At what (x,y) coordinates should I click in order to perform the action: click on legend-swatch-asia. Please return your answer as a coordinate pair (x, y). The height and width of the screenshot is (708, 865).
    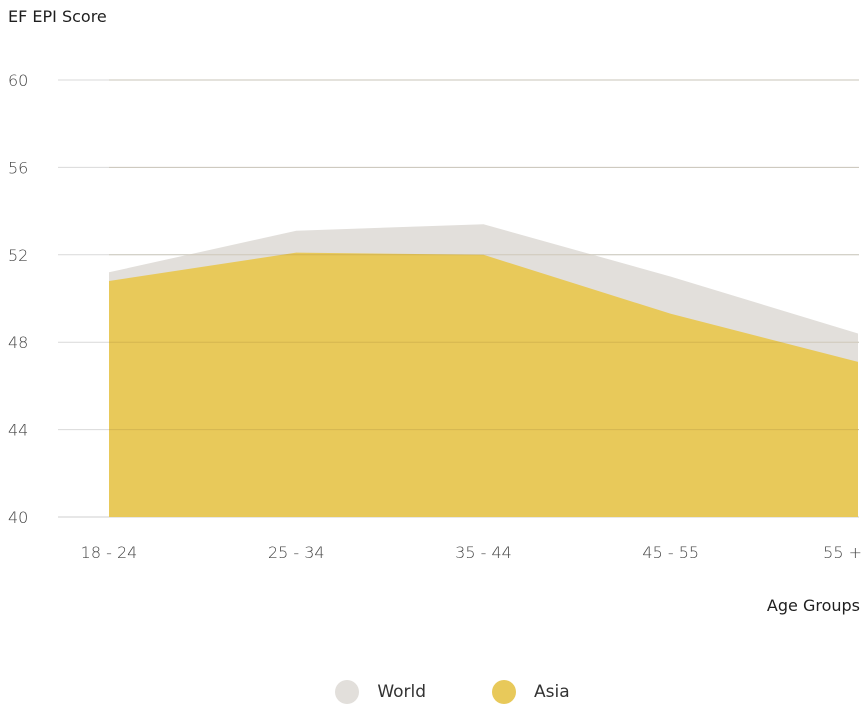
    Looking at the image, I should click on (504, 692).